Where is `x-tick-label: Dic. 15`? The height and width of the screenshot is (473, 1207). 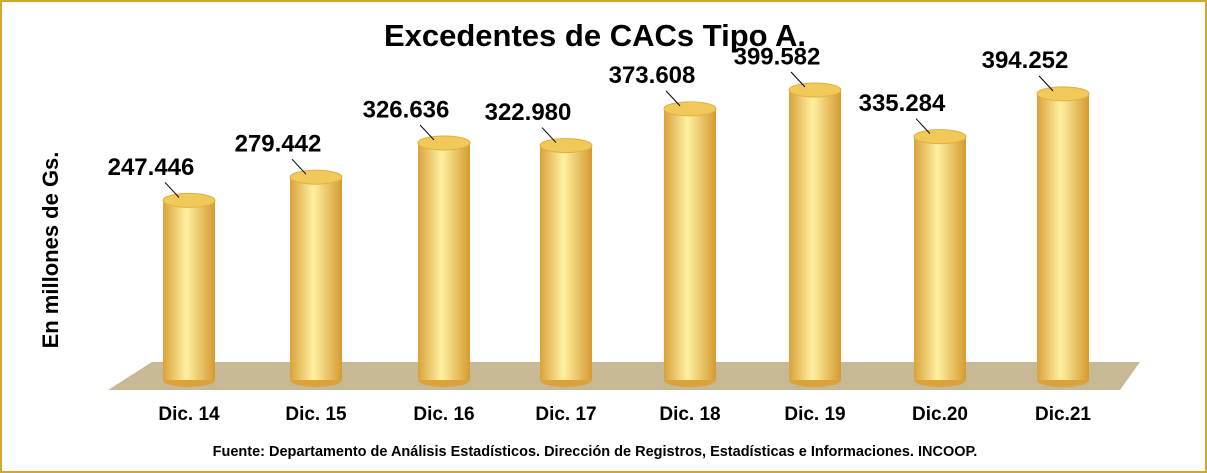
x-tick-label: Dic. 15 is located at coordinates (316, 414).